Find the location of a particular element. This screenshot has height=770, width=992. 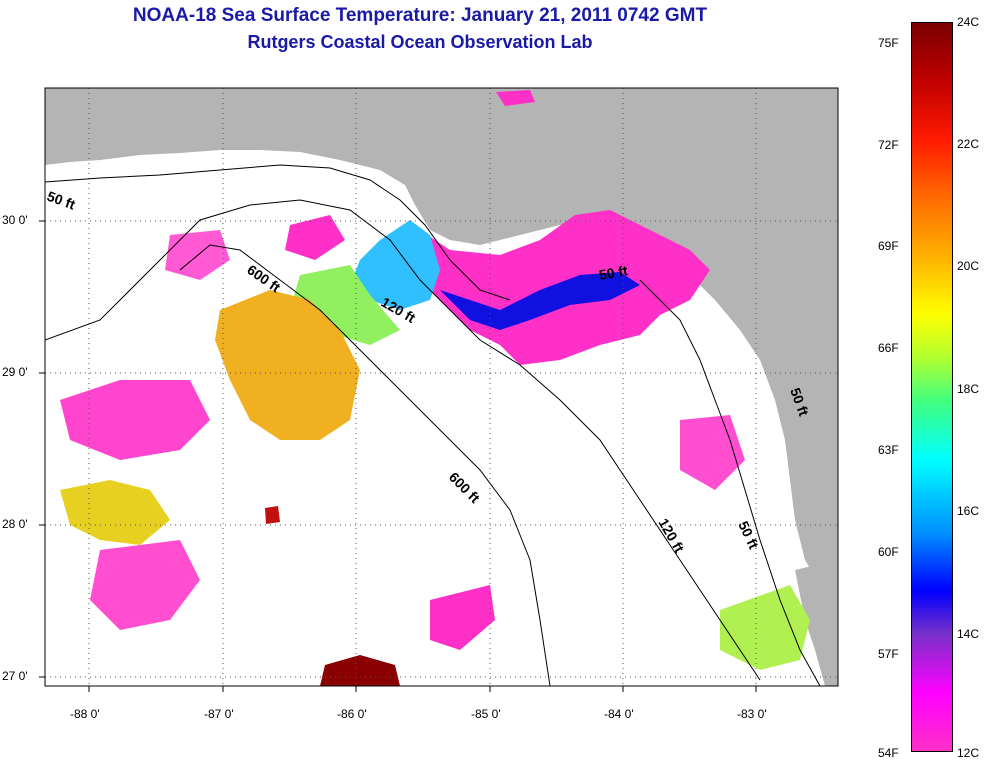

colorbar-f-label: 66F is located at coordinates (888, 348).